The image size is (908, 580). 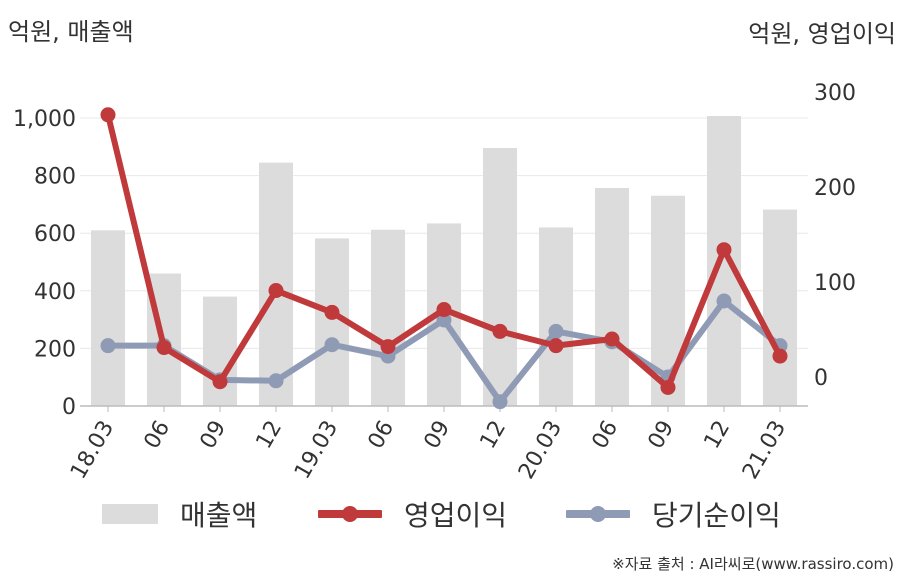 I want to click on left-tick-label: 0, so click(x=69, y=407).